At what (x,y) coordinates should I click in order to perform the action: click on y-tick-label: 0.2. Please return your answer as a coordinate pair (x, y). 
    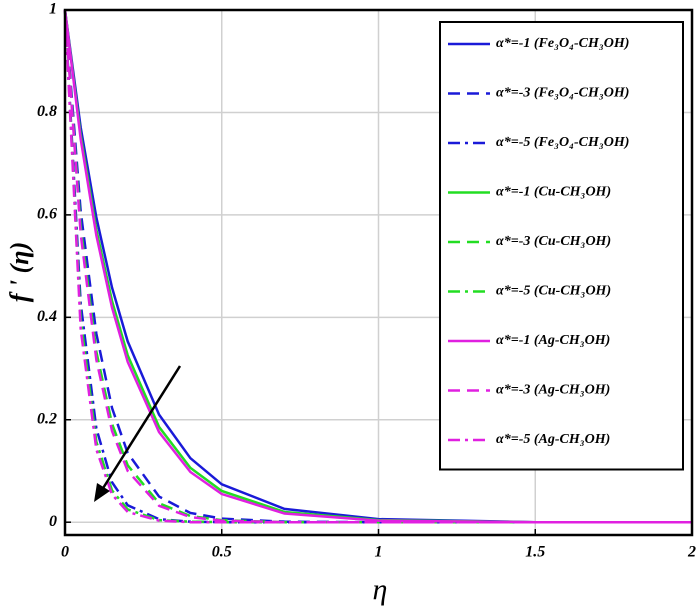
    Looking at the image, I should click on (47, 418).